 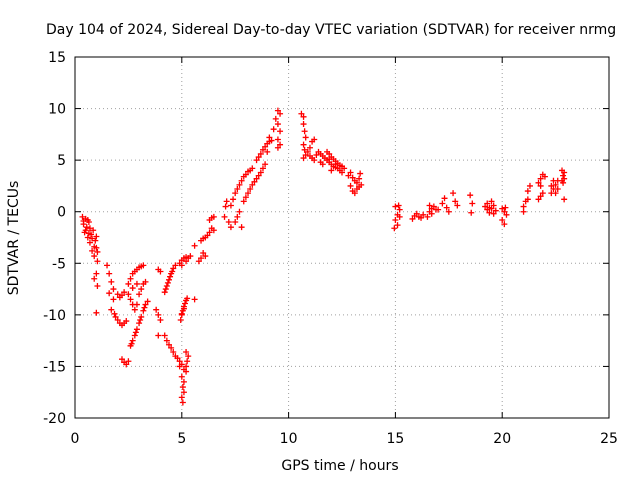 What do you see at coordinates (339, 466) in the screenshot?
I see `x-axis-label: GPS time / hours` at bounding box center [339, 466].